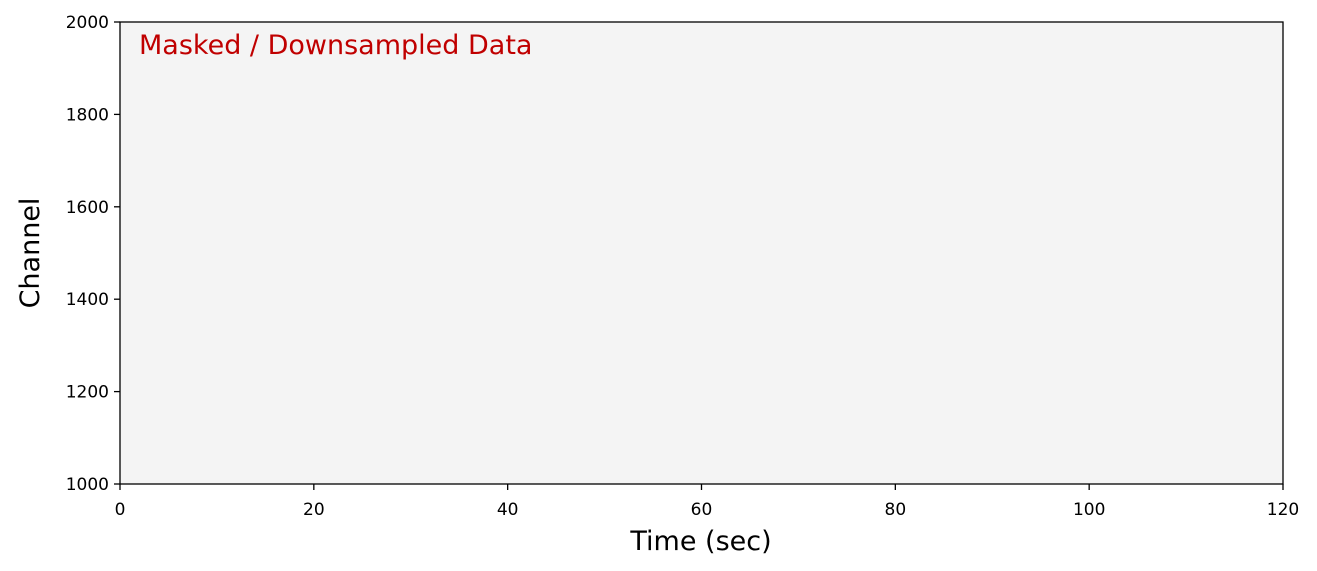 The width and height of the screenshot is (1317, 571). What do you see at coordinates (702, 510) in the screenshot?
I see `x-tick-label: 60` at bounding box center [702, 510].